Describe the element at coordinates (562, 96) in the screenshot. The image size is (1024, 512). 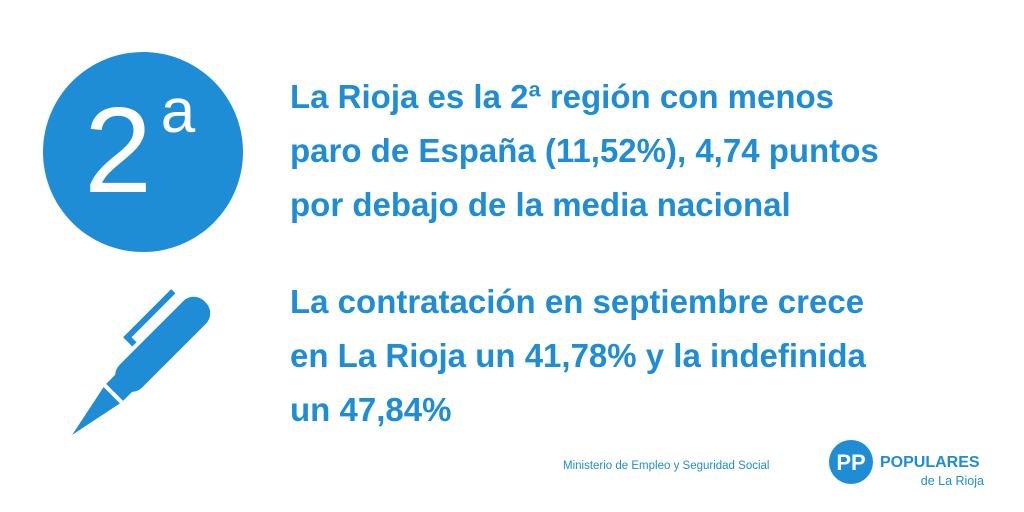
I see `paragraph-line: La Rioja es la 2ª región con menos` at that location.